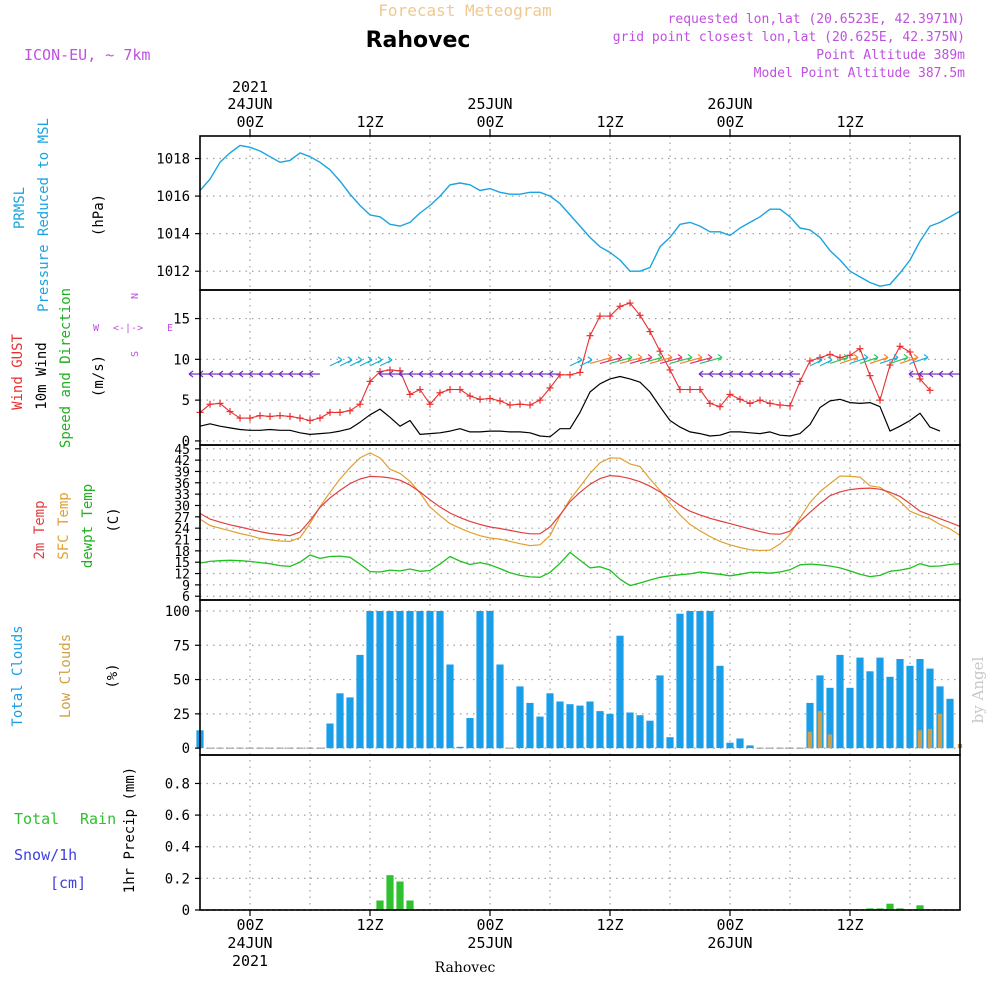  Describe the element at coordinates (465, 968) in the screenshot. I see `footer-location: Rahovec` at that location.